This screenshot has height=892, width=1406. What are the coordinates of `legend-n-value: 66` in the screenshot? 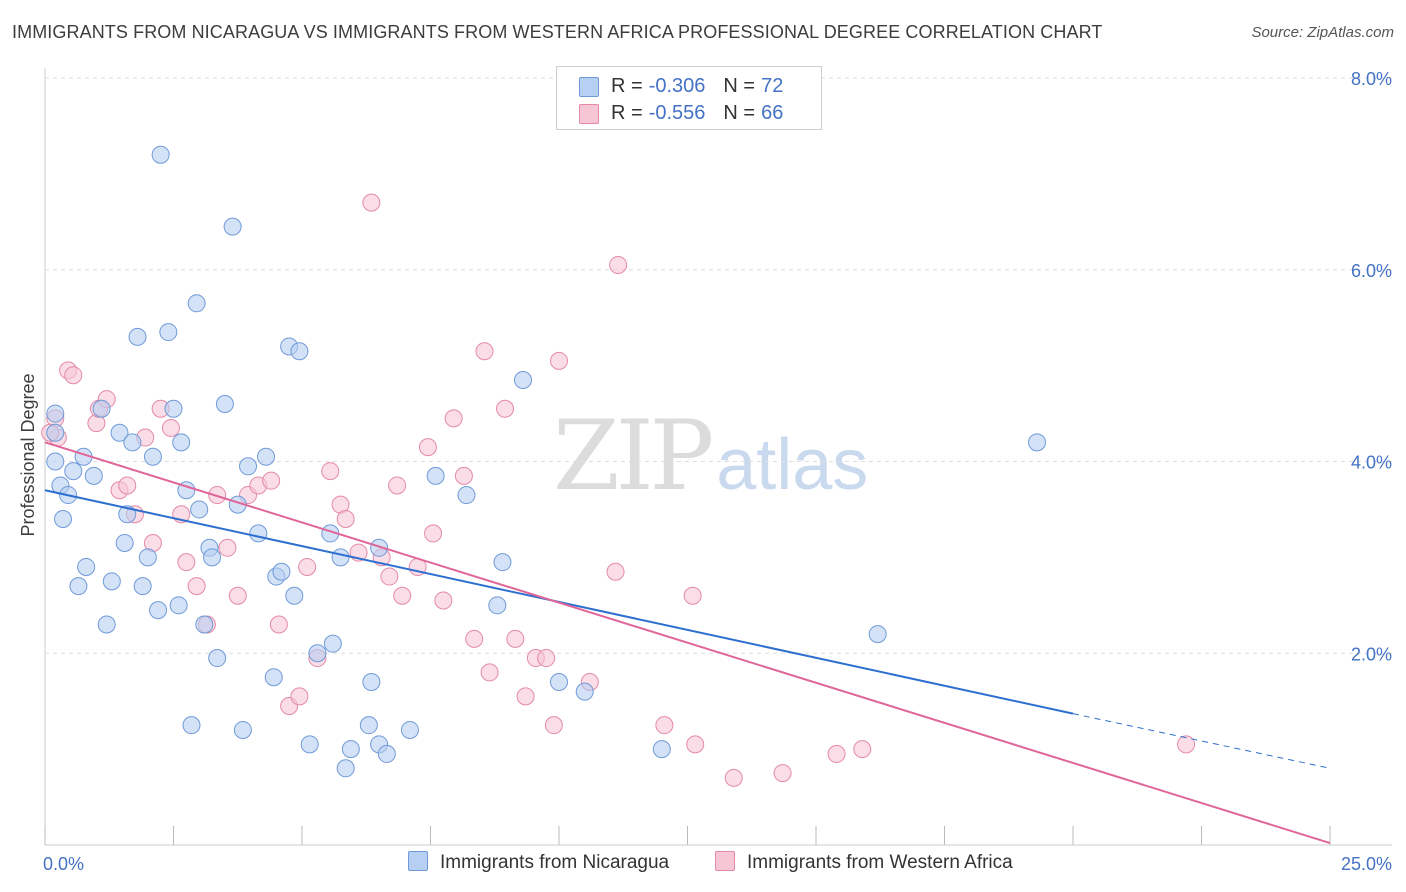 It's located at (772, 113).